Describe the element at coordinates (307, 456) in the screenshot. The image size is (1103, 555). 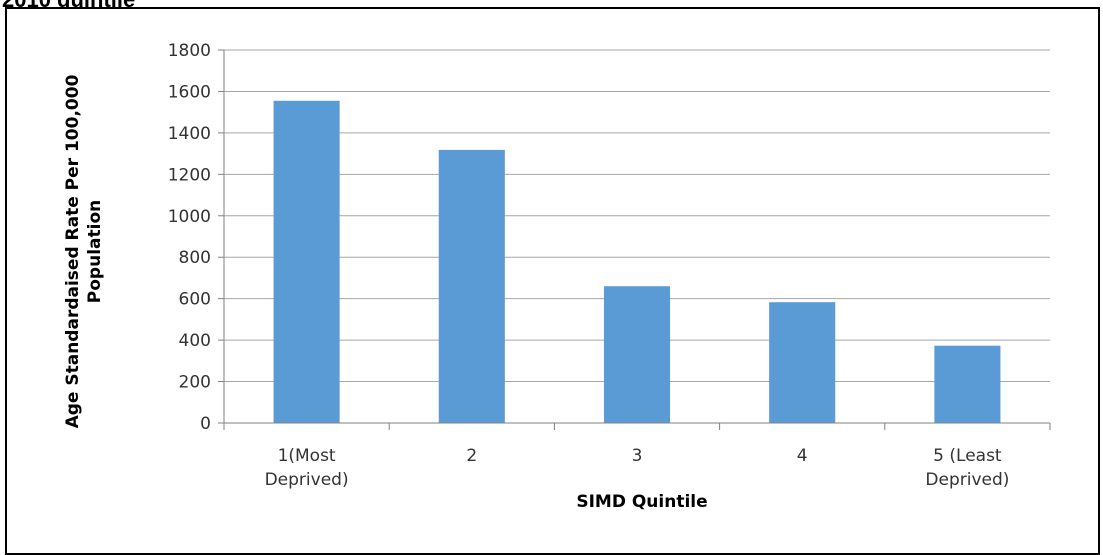
I see `x-category-label-line: 1(Most` at that location.